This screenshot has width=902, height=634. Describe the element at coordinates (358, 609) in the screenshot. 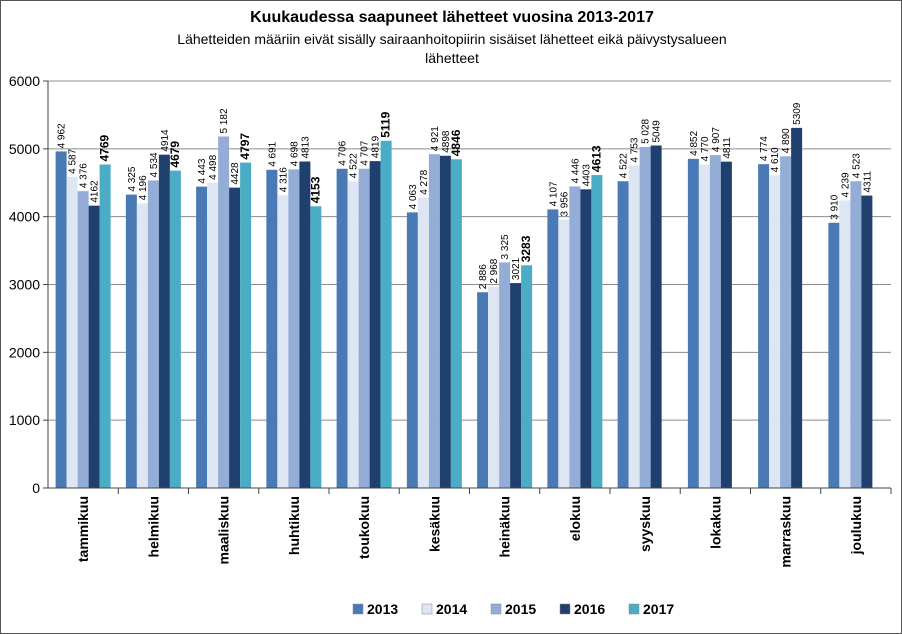

I see `legend-swatch-2013` at that location.